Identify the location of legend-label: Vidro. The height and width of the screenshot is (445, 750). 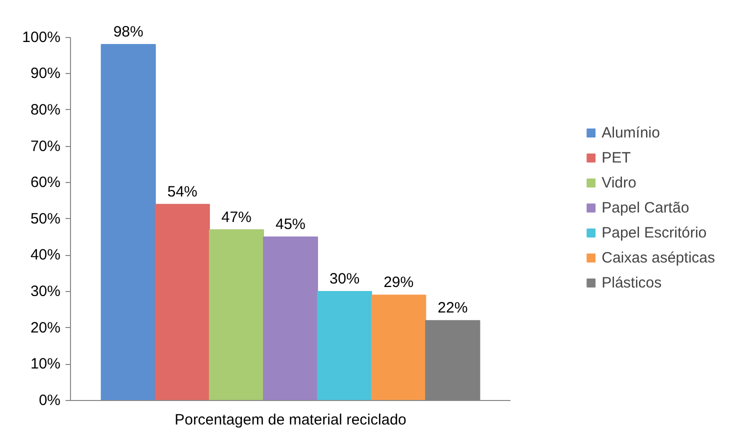
(619, 182).